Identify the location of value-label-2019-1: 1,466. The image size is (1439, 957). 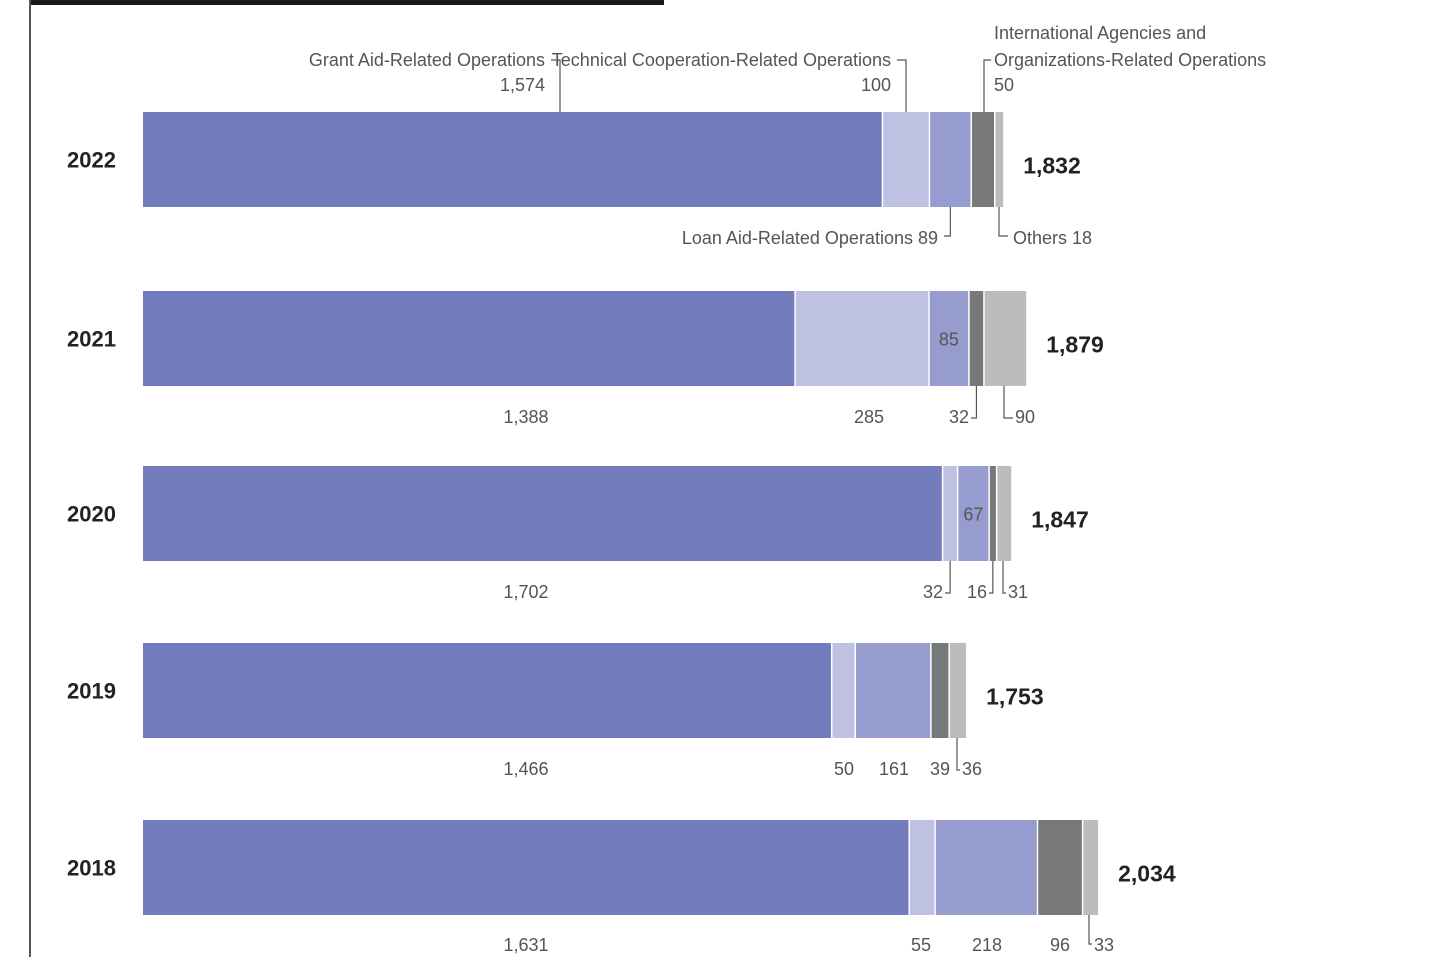
(525, 769).